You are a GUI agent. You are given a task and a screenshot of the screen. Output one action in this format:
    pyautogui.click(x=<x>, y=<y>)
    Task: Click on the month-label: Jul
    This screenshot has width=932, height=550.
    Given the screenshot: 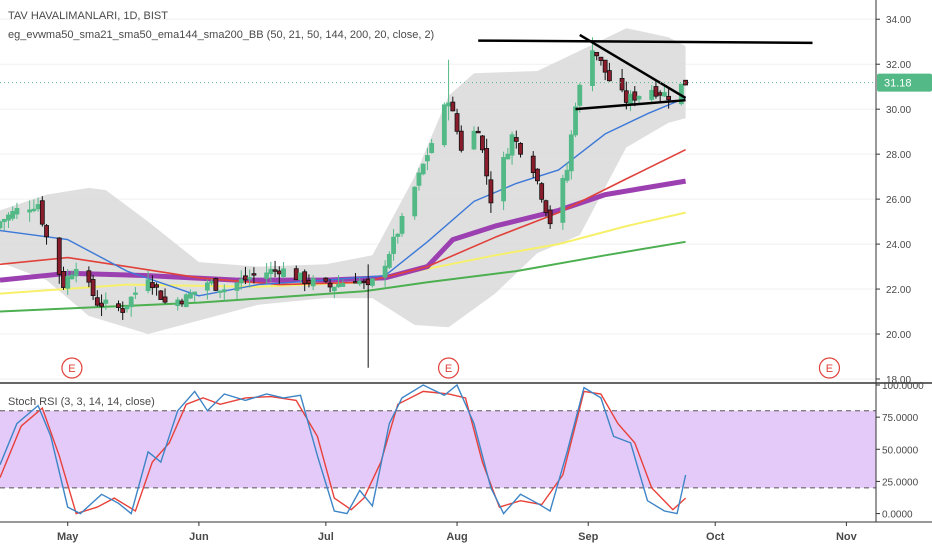 What is the action you would take?
    pyautogui.click(x=326, y=537)
    